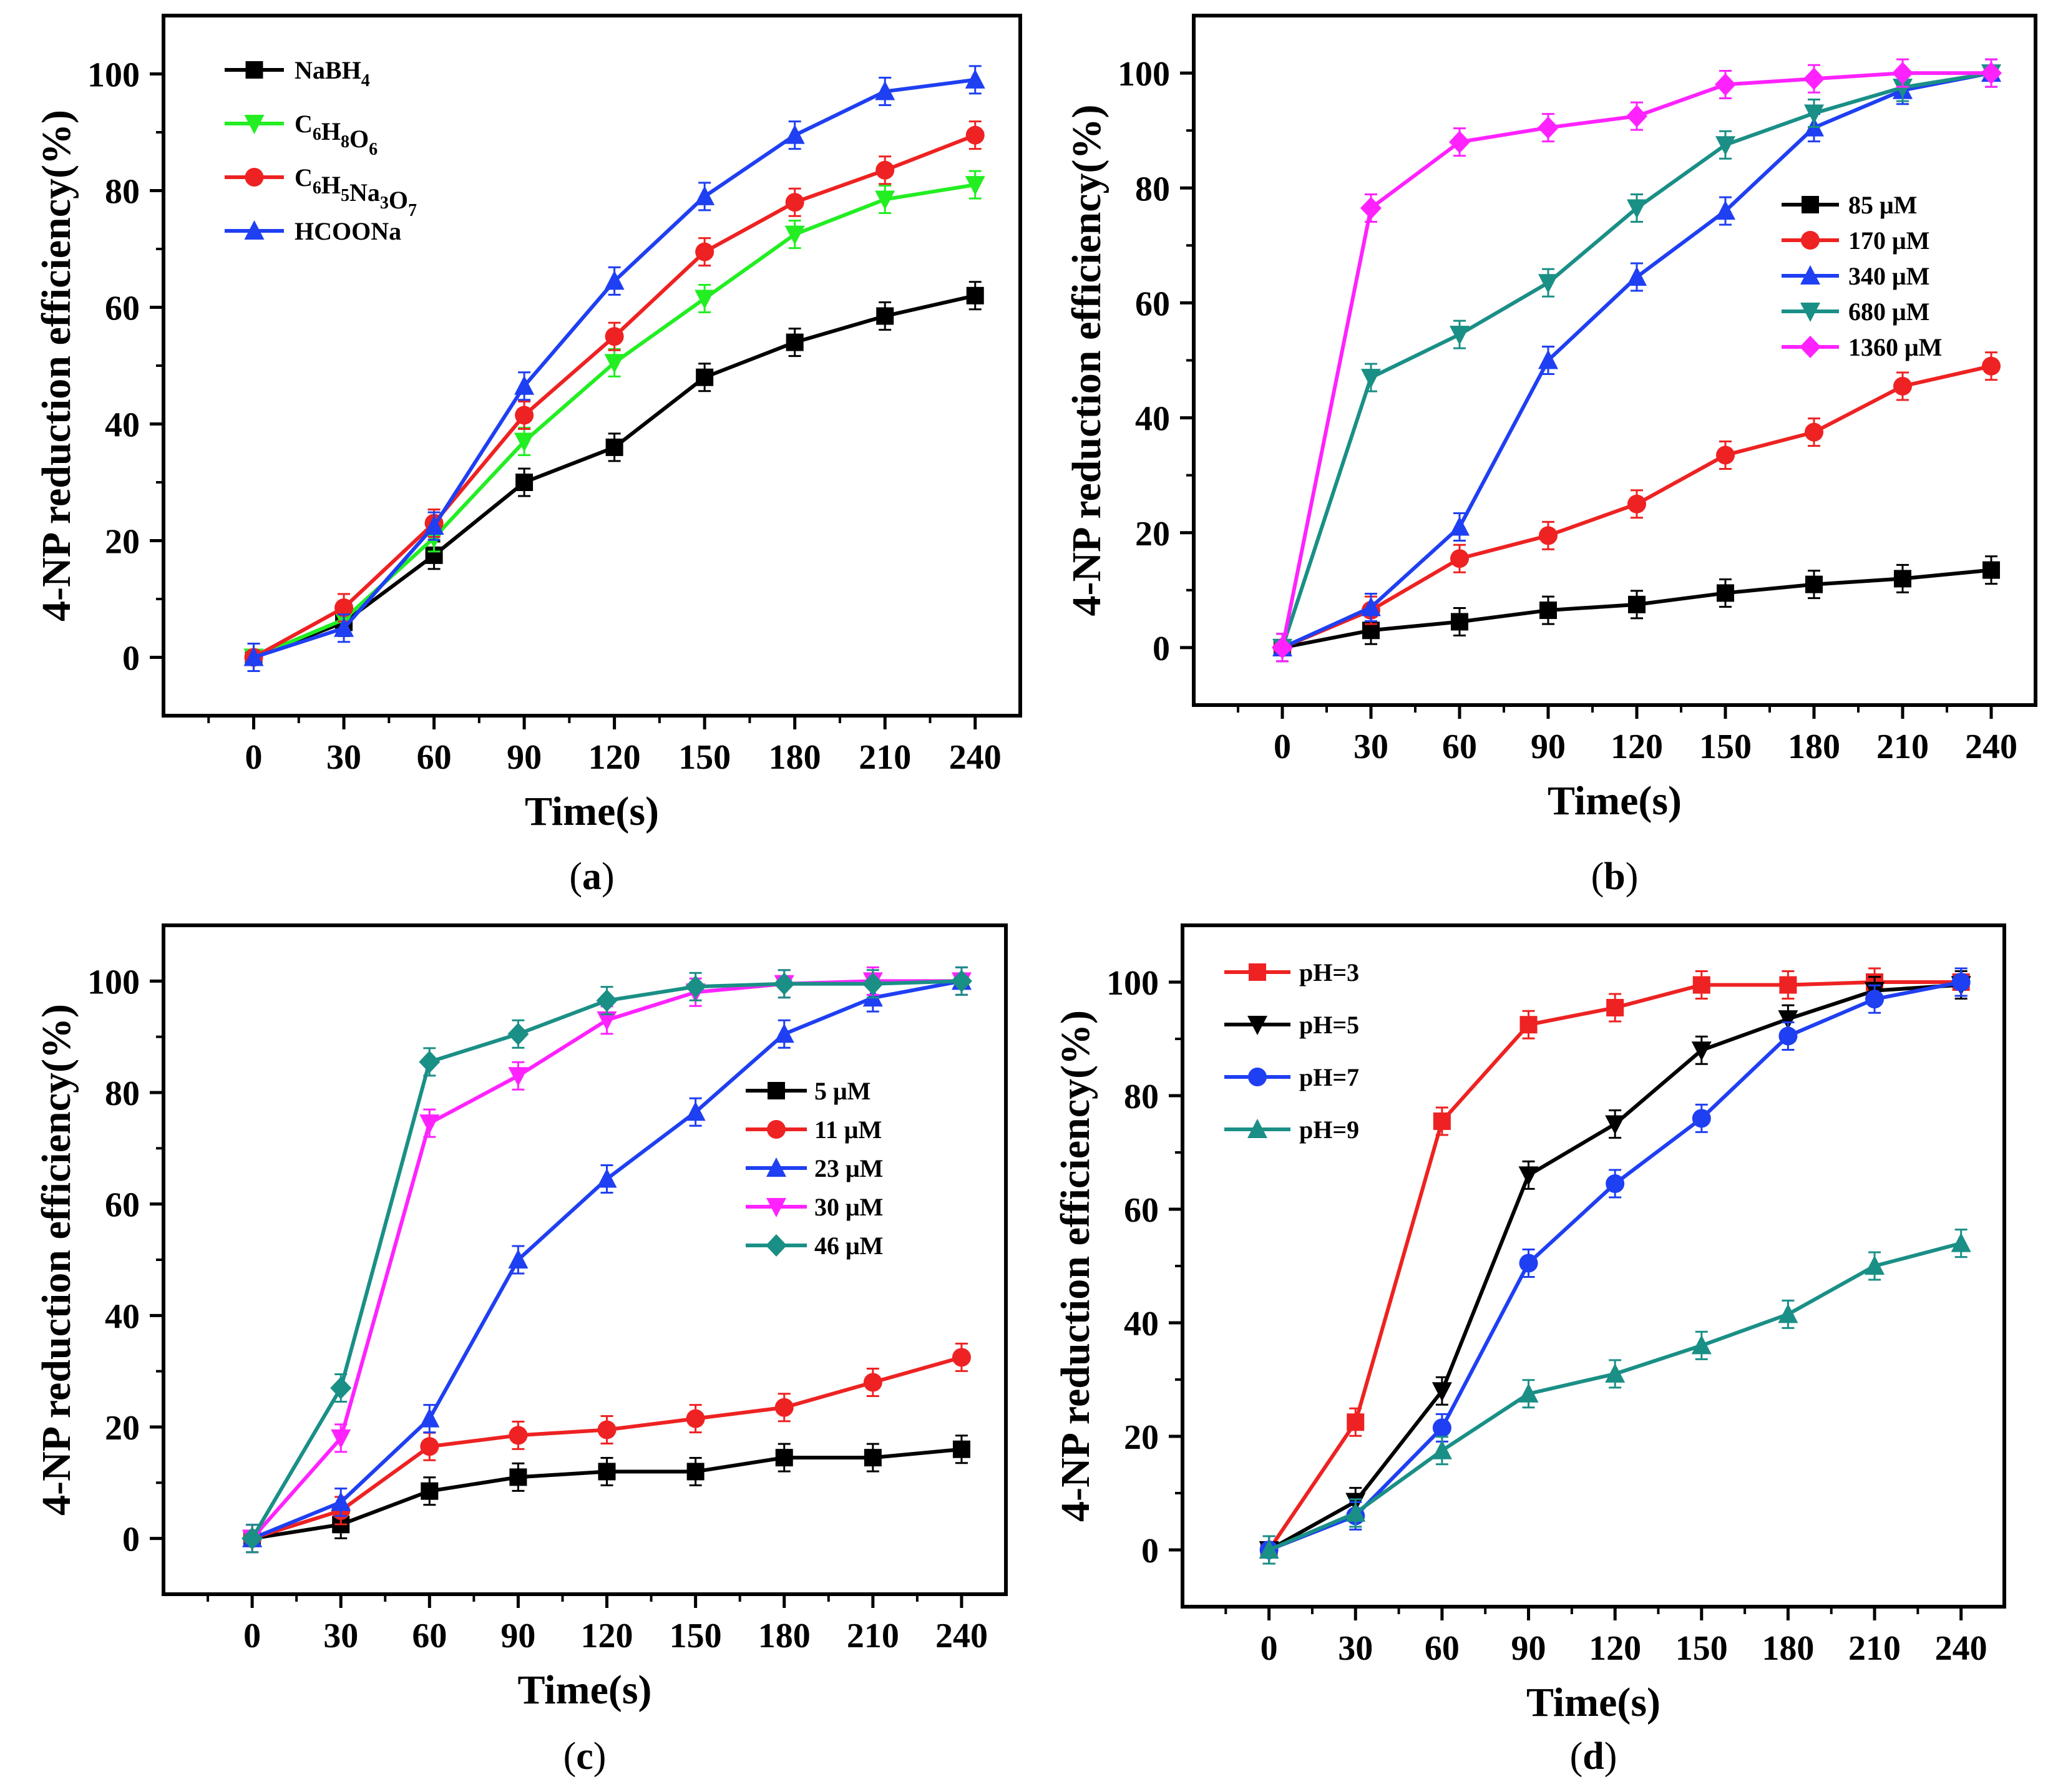  What do you see at coordinates (1282, 747) in the screenshot?
I see `x-tick-label: 0` at bounding box center [1282, 747].